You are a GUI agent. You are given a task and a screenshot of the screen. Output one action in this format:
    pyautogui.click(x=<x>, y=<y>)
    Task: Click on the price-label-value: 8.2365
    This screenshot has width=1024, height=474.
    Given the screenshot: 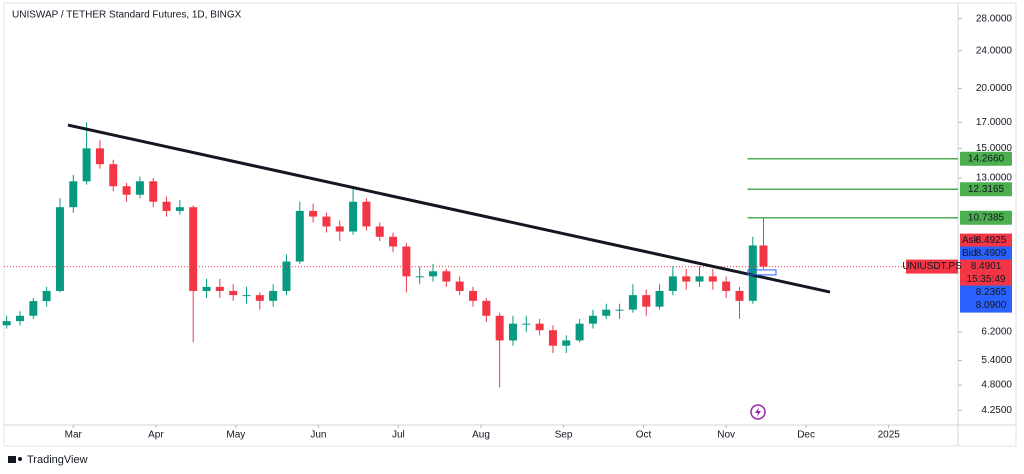 What is the action you would take?
    pyautogui.click(x=991, y=292)
    